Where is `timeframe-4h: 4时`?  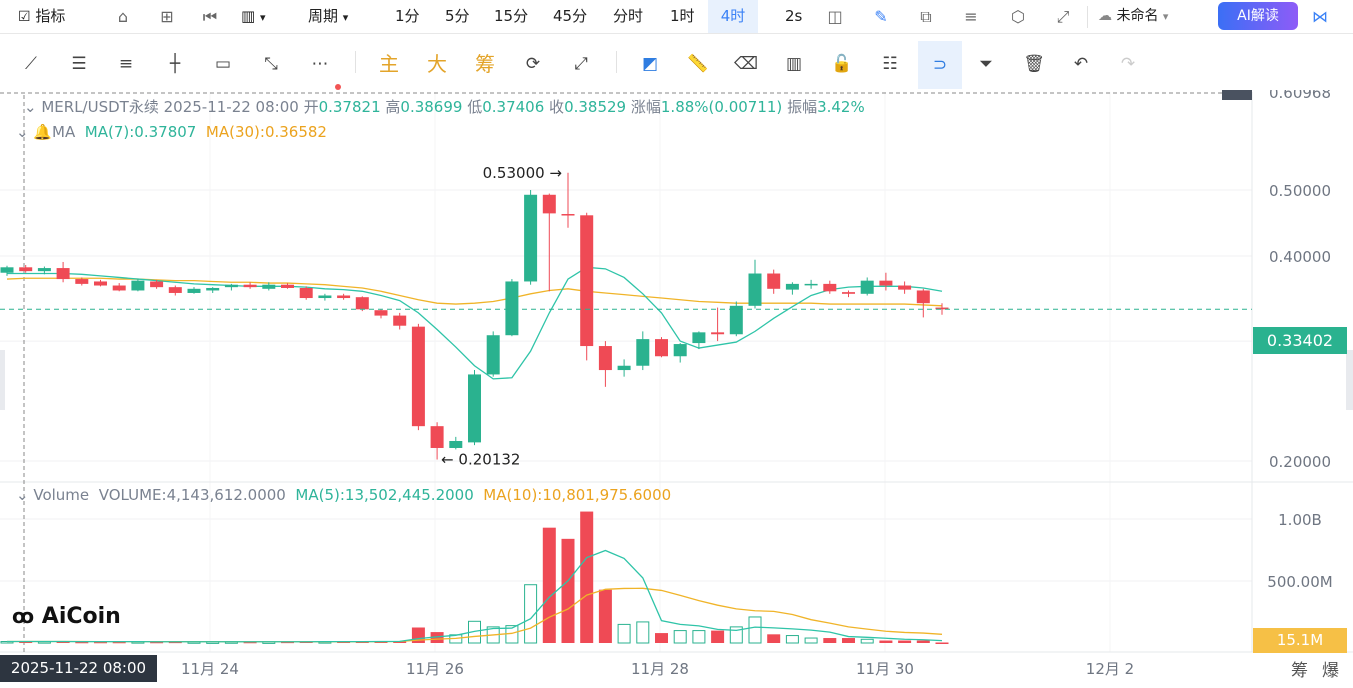
timeframe-4h: 4时 is located at coordinates (733, 16).